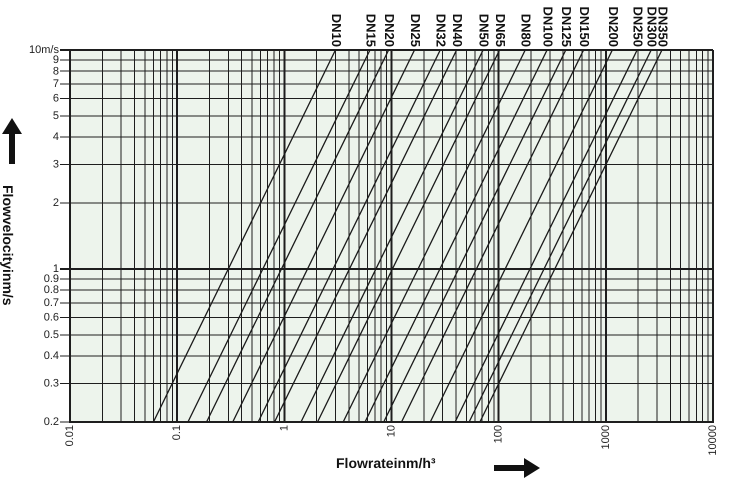  I want to click on y-tick-label: 0.5, so click(51, 334).